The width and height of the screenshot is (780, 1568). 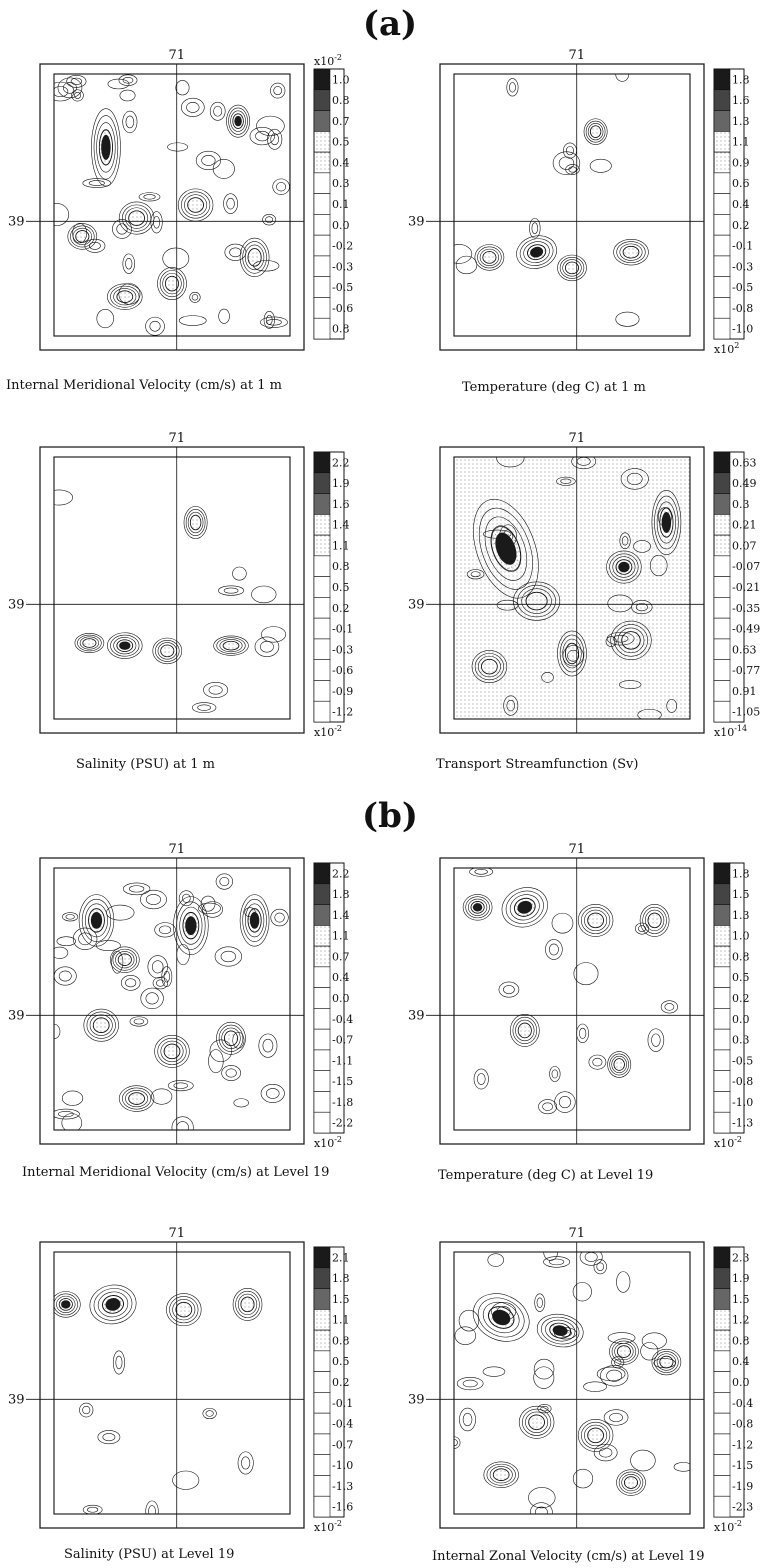 I want to click on inner-frame, so click(x=172, y=1383).